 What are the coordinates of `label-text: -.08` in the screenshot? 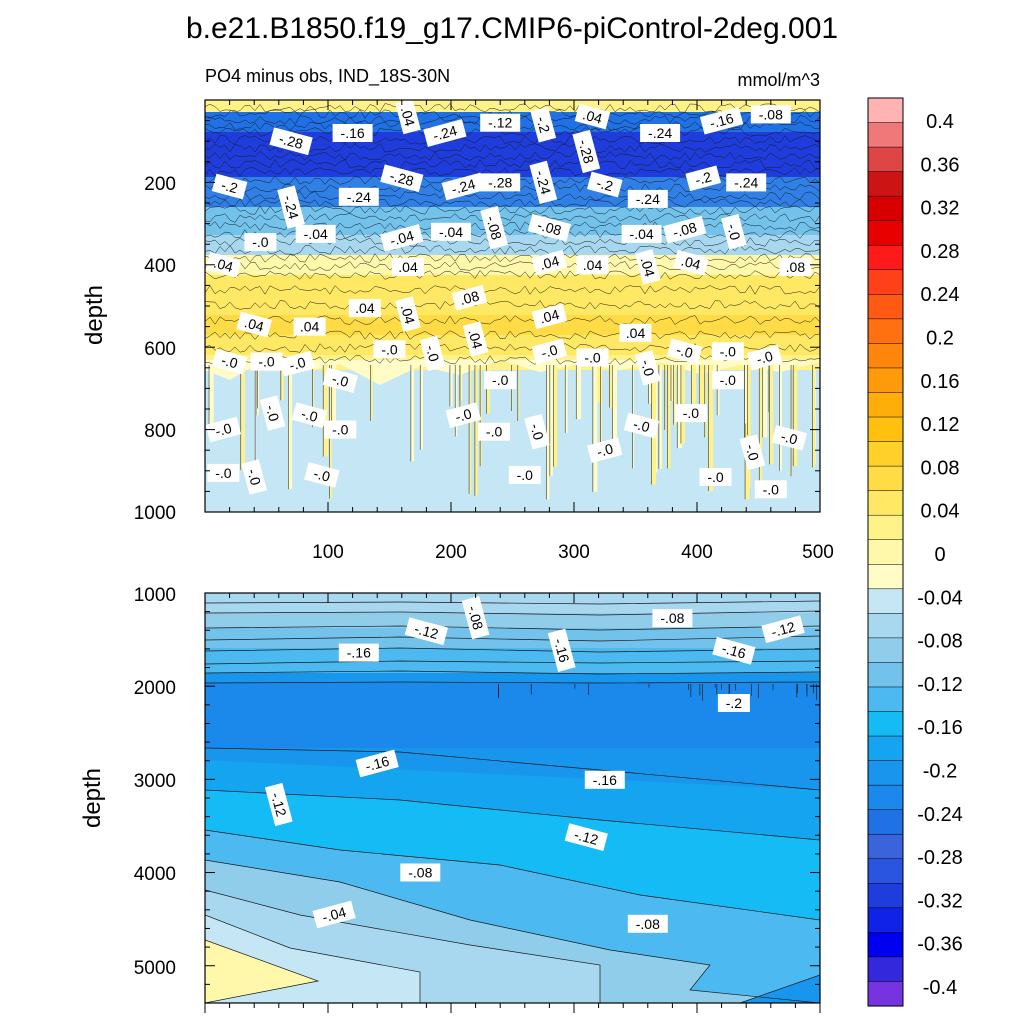 It's located at (685, 230).